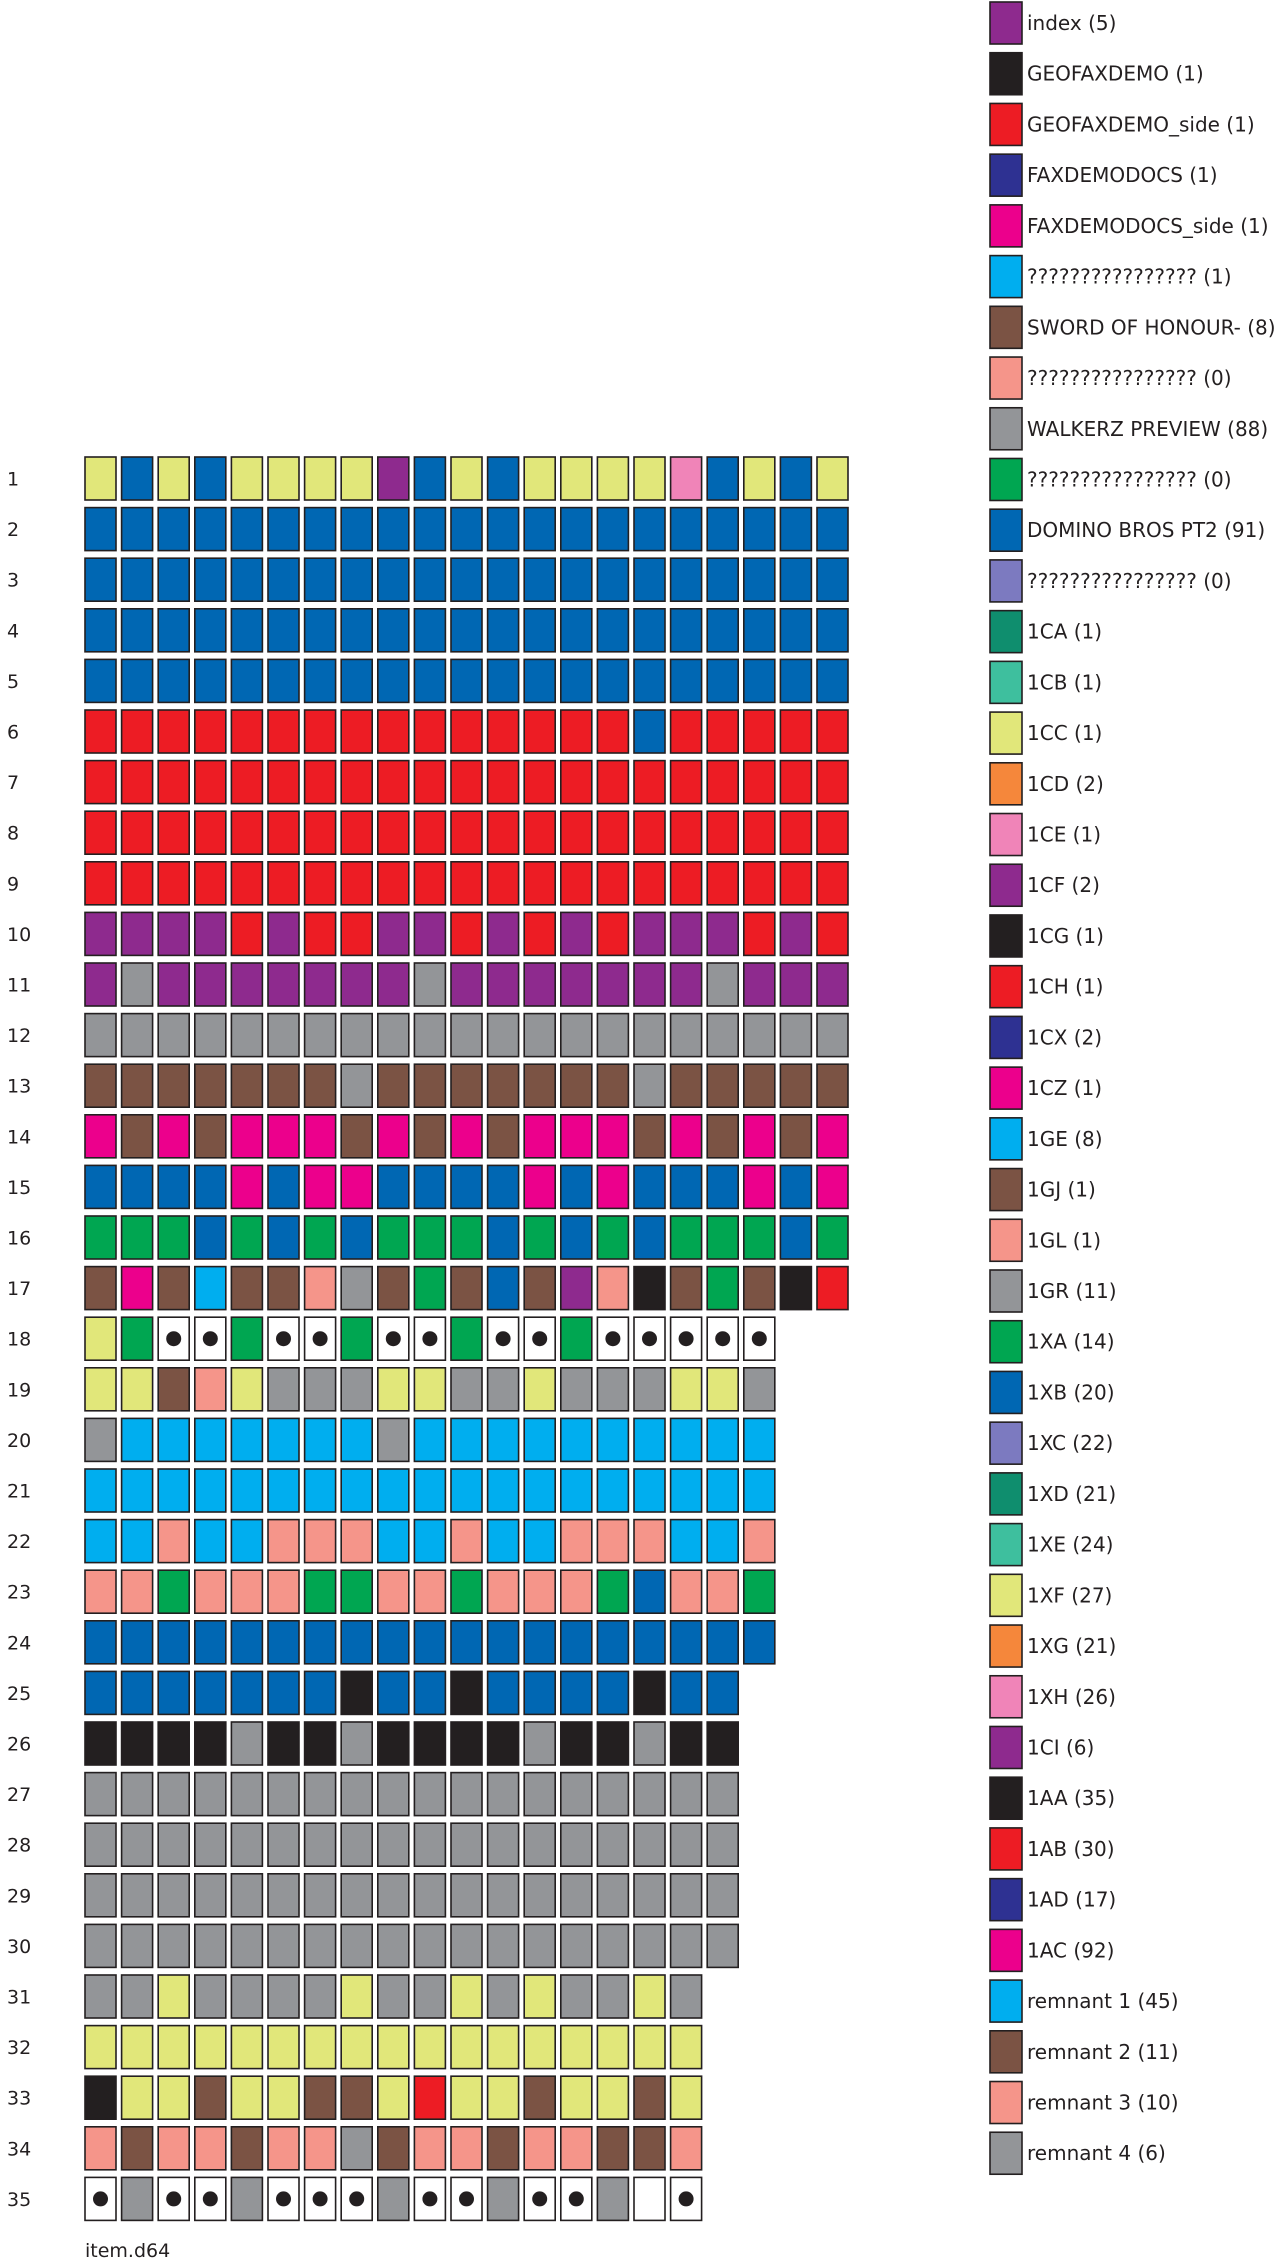  I want to click on free-sector, so click(210, 2199).